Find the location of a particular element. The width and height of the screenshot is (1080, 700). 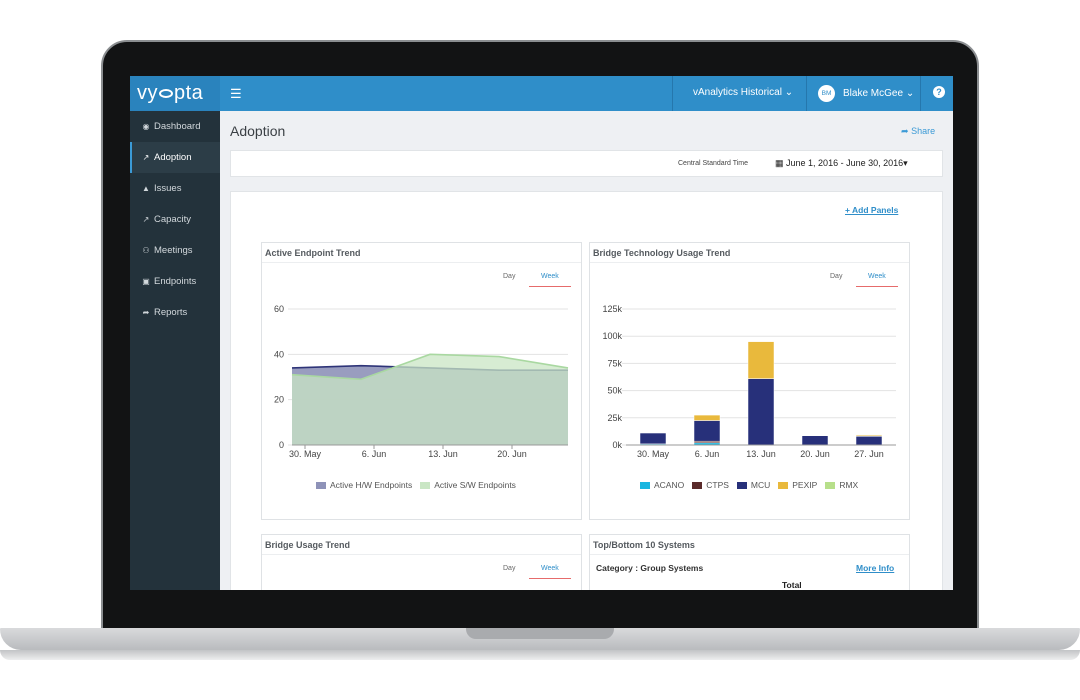

sidebar-item-label: Meetings is located at coordinates (173, 250).